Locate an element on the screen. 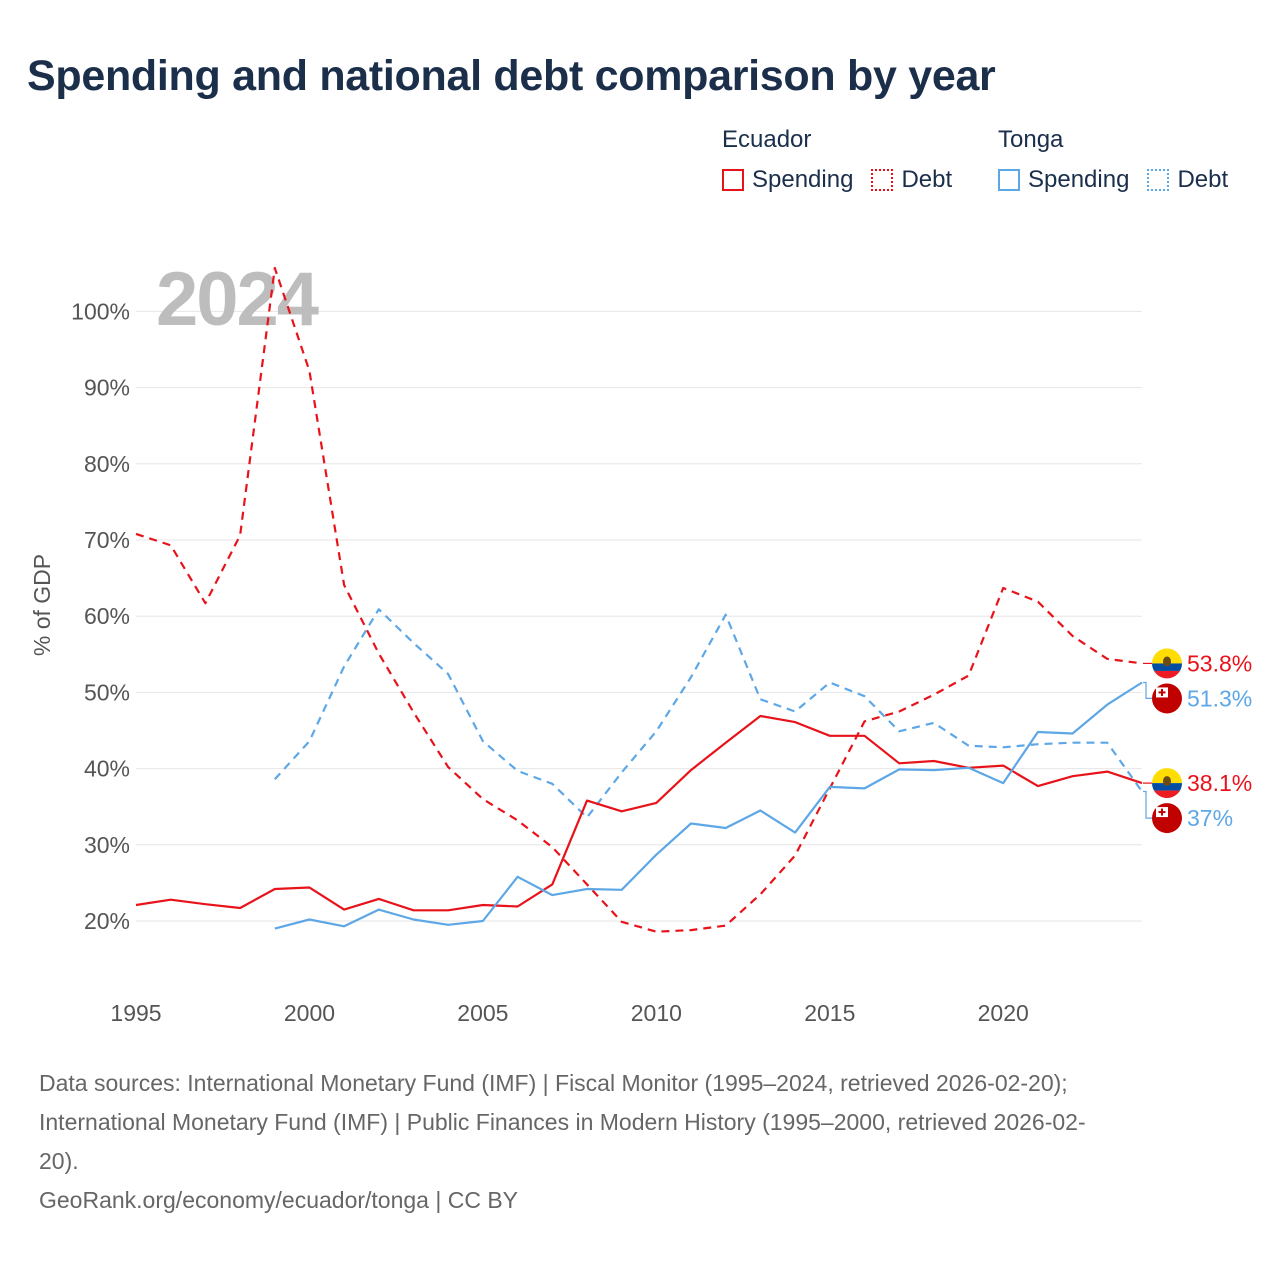 The height and width of the screenshot is (1280, 1280). x-tick-label-2005: 2005 is located at coordinates (482, 1013).